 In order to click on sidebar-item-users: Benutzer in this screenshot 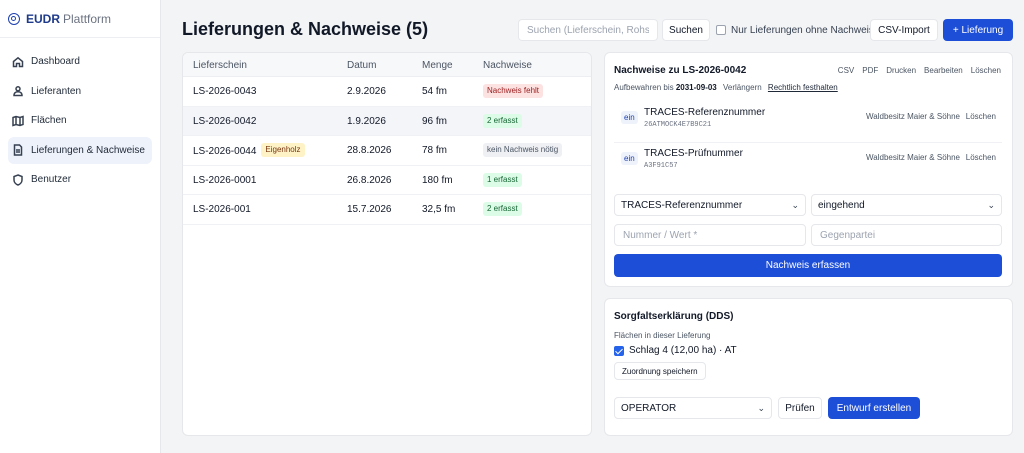, I will do `click(80, 179)`.